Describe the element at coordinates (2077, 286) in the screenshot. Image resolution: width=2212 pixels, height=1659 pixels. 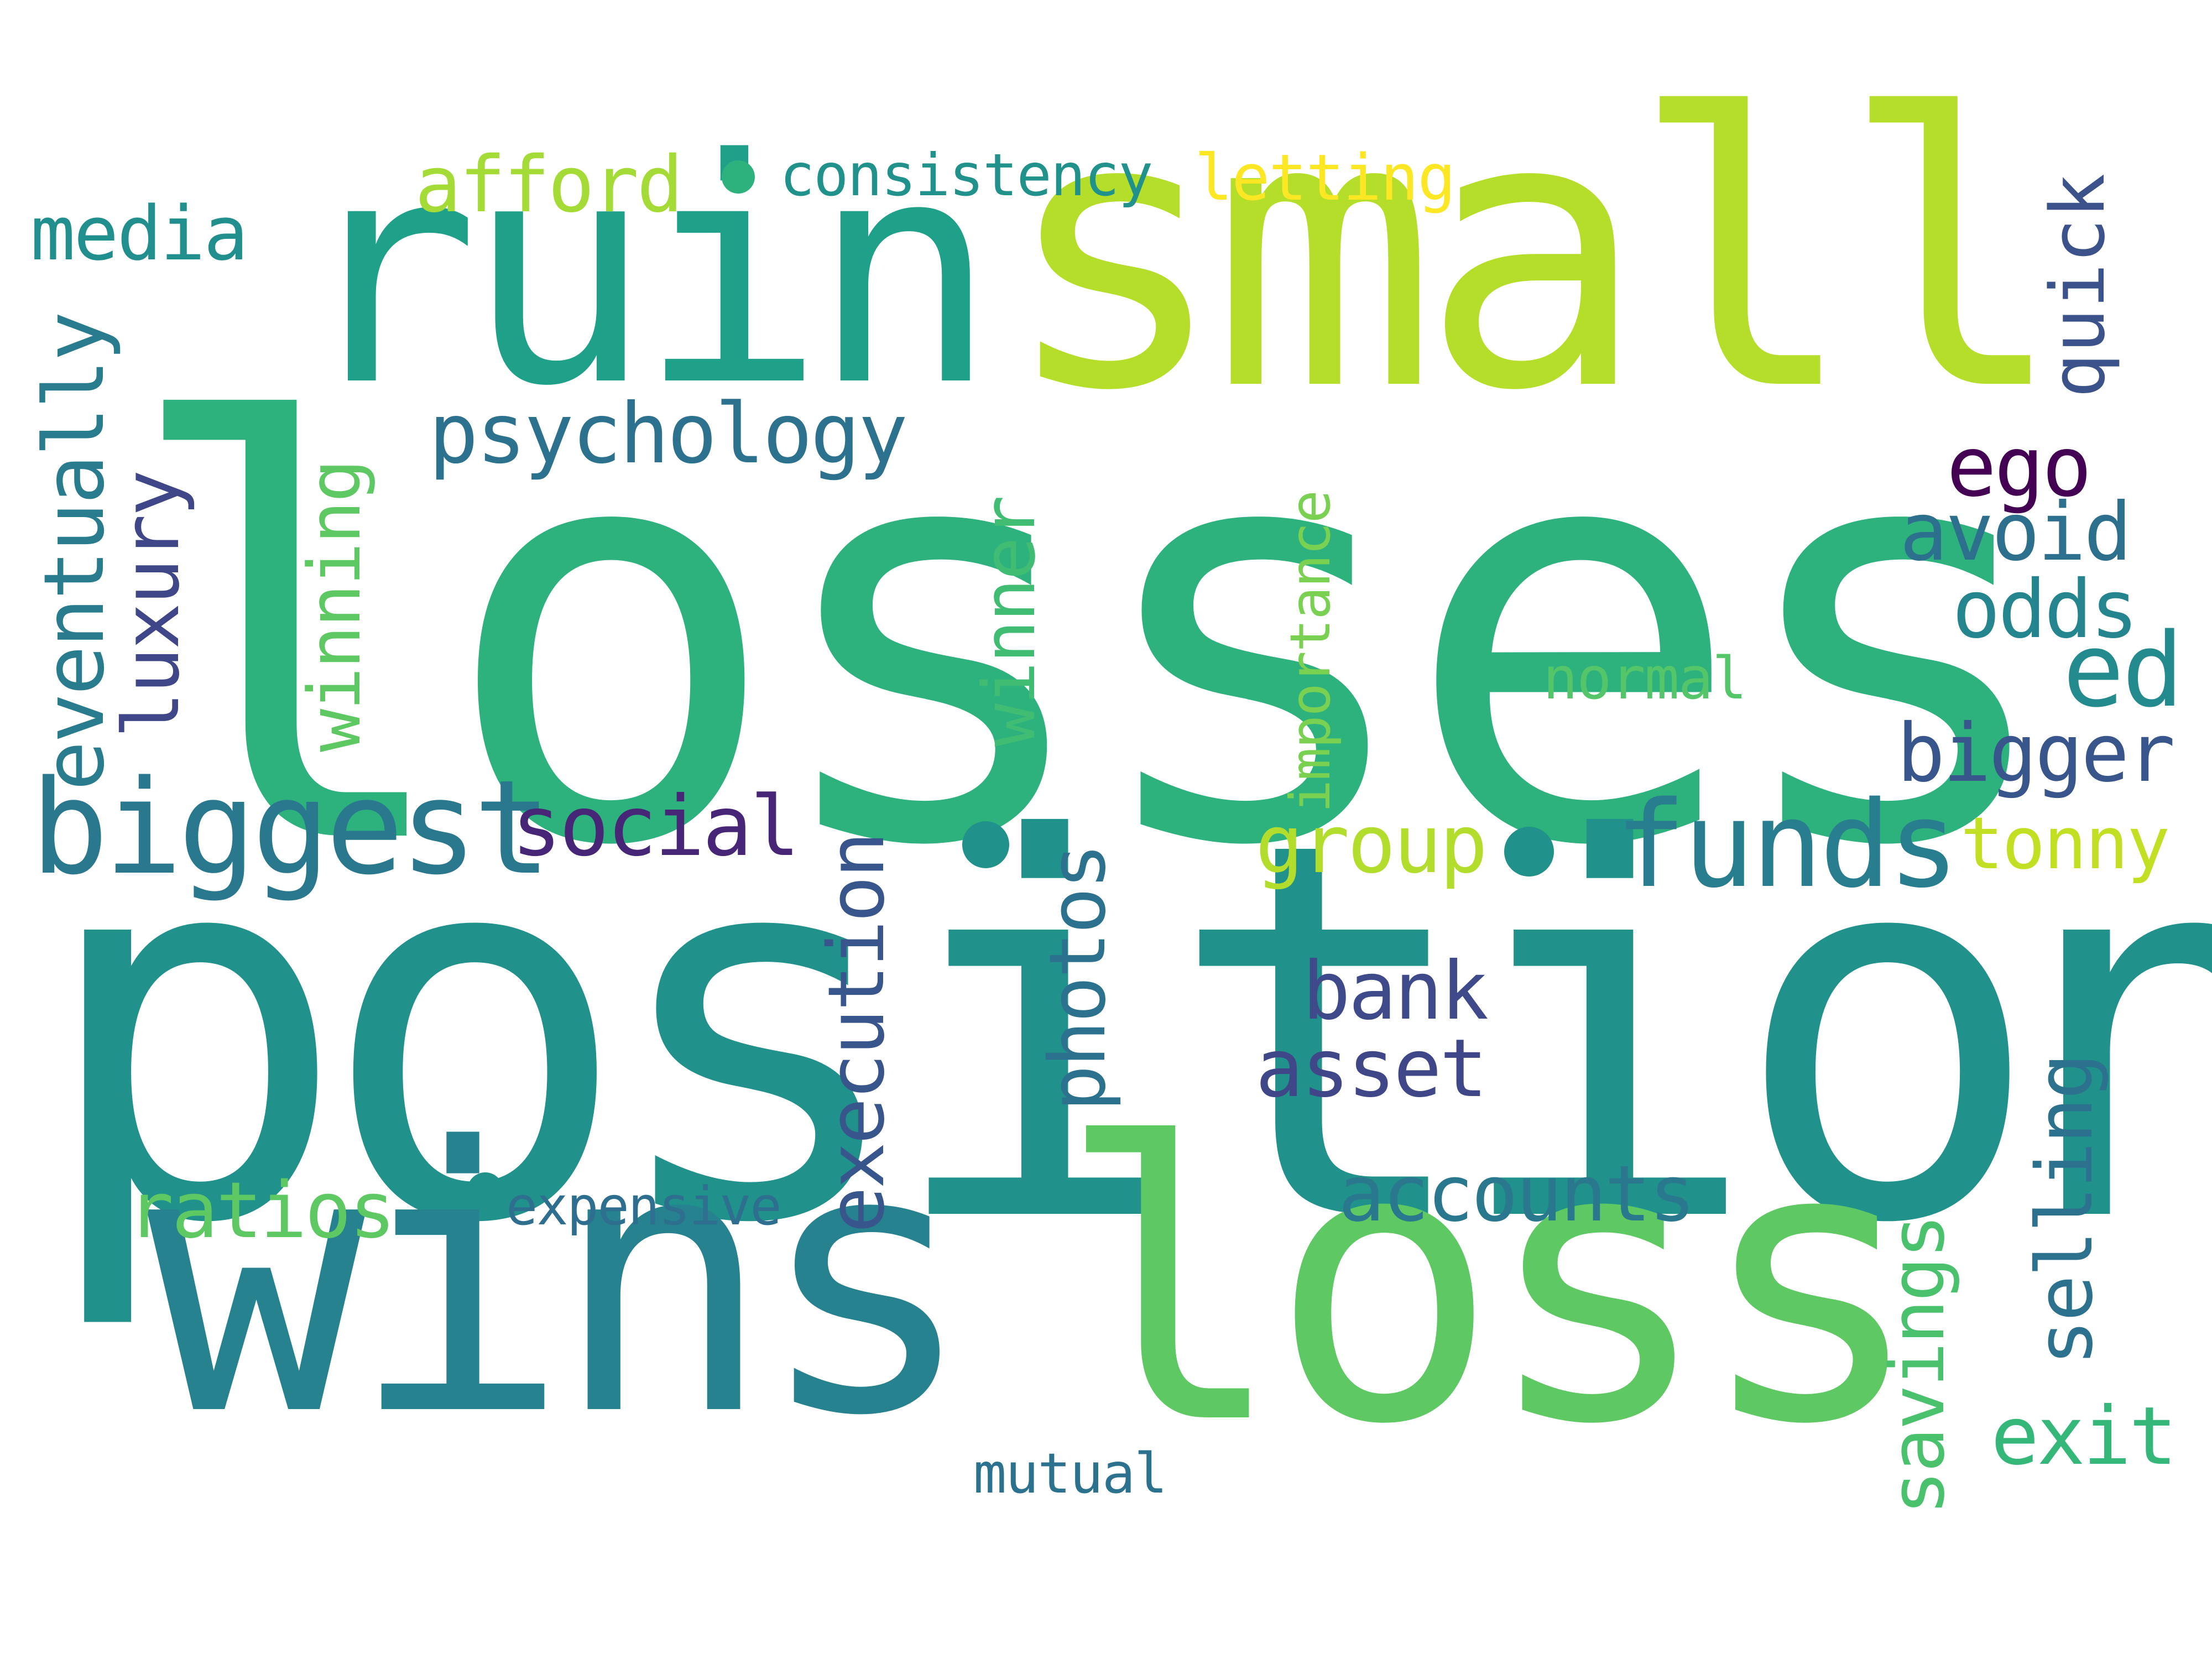
I see `word-ego: quick` at that location.